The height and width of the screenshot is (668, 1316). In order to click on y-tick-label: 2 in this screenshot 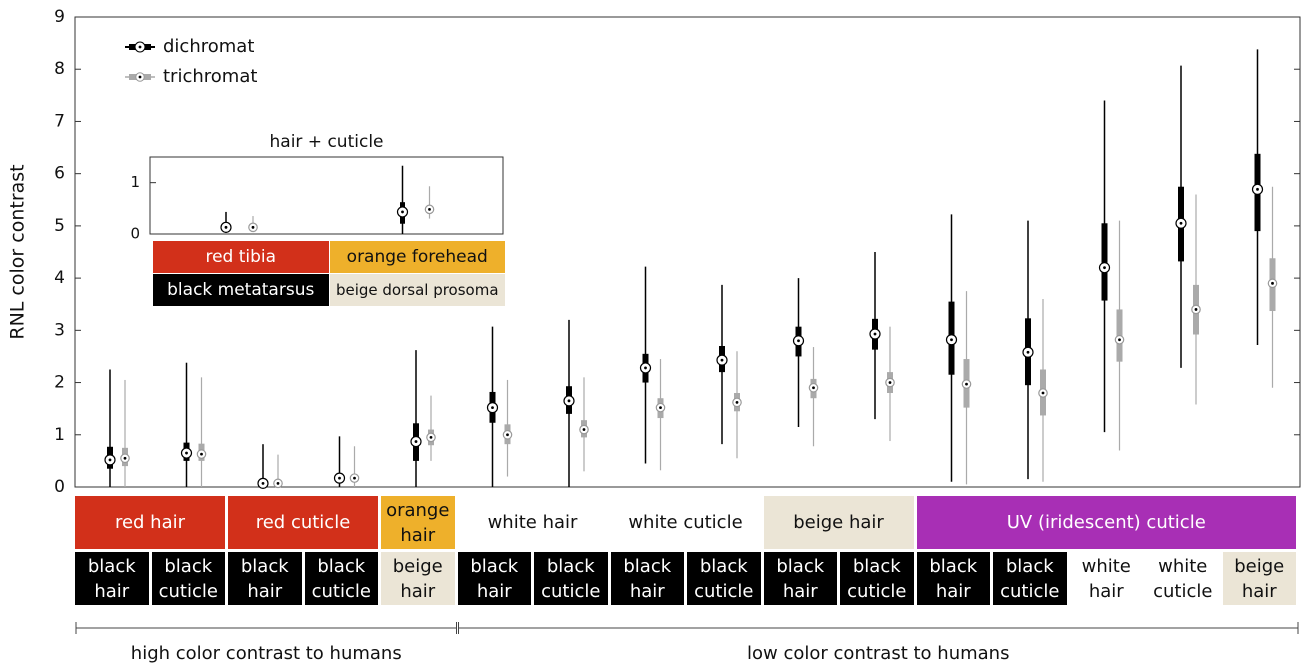, I will do `click(59, 383)`.